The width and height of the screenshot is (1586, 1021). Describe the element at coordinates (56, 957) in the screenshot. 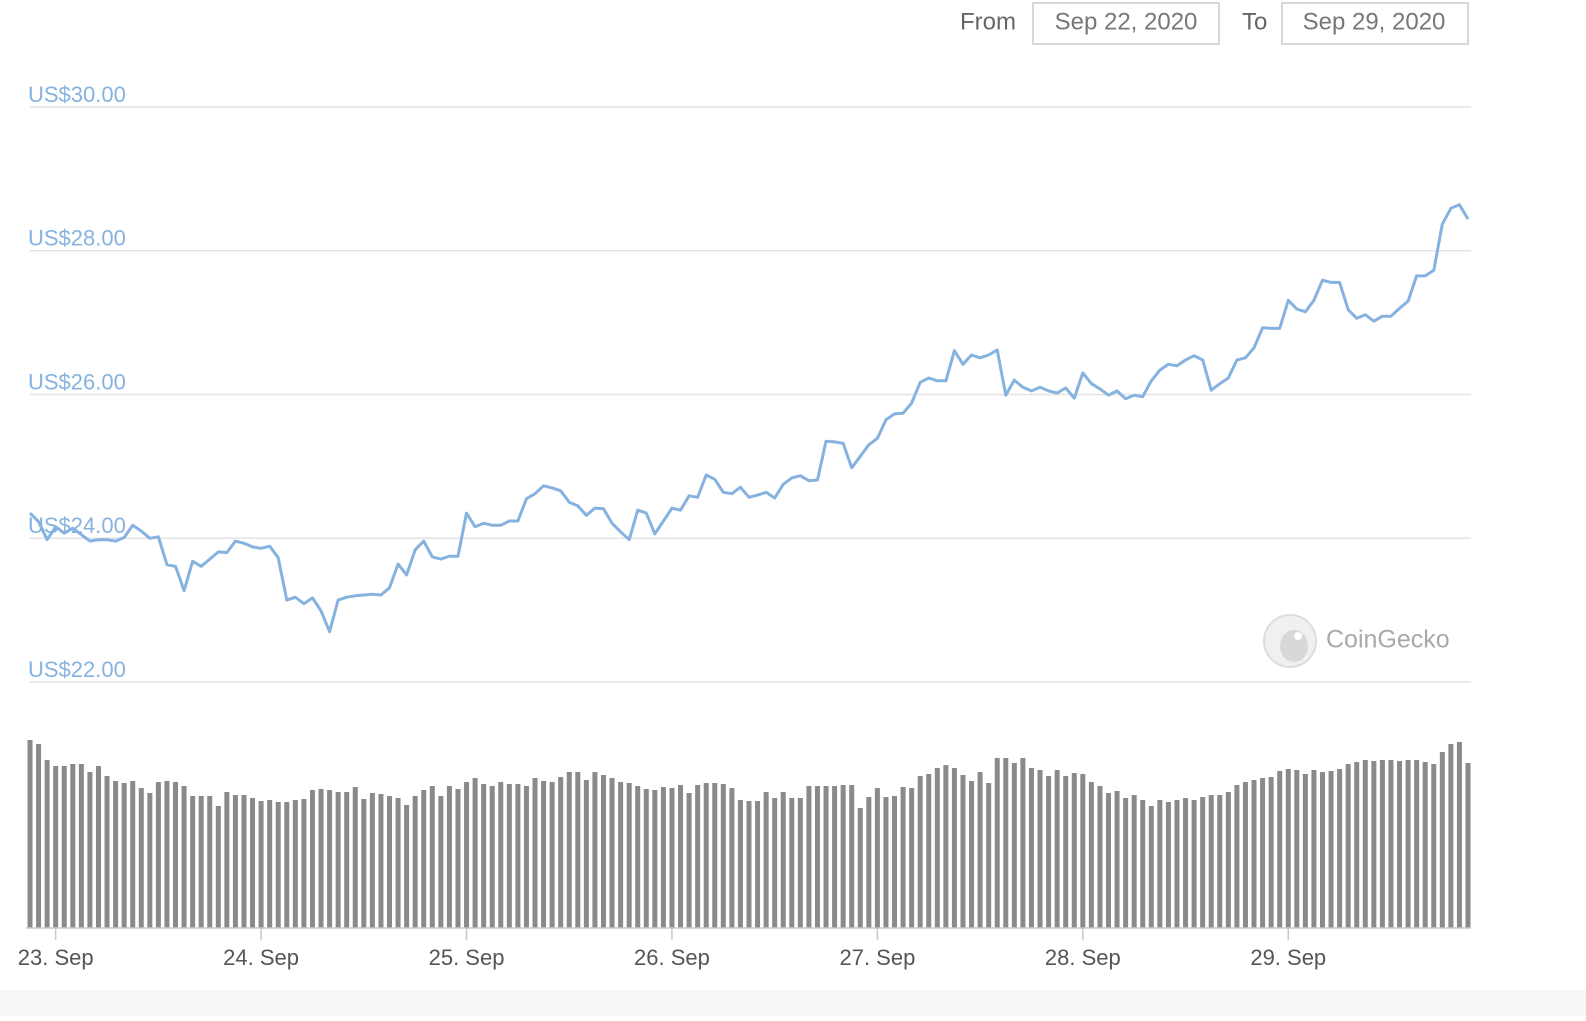

I see `x-tick-label: 23. Sep` at that location.